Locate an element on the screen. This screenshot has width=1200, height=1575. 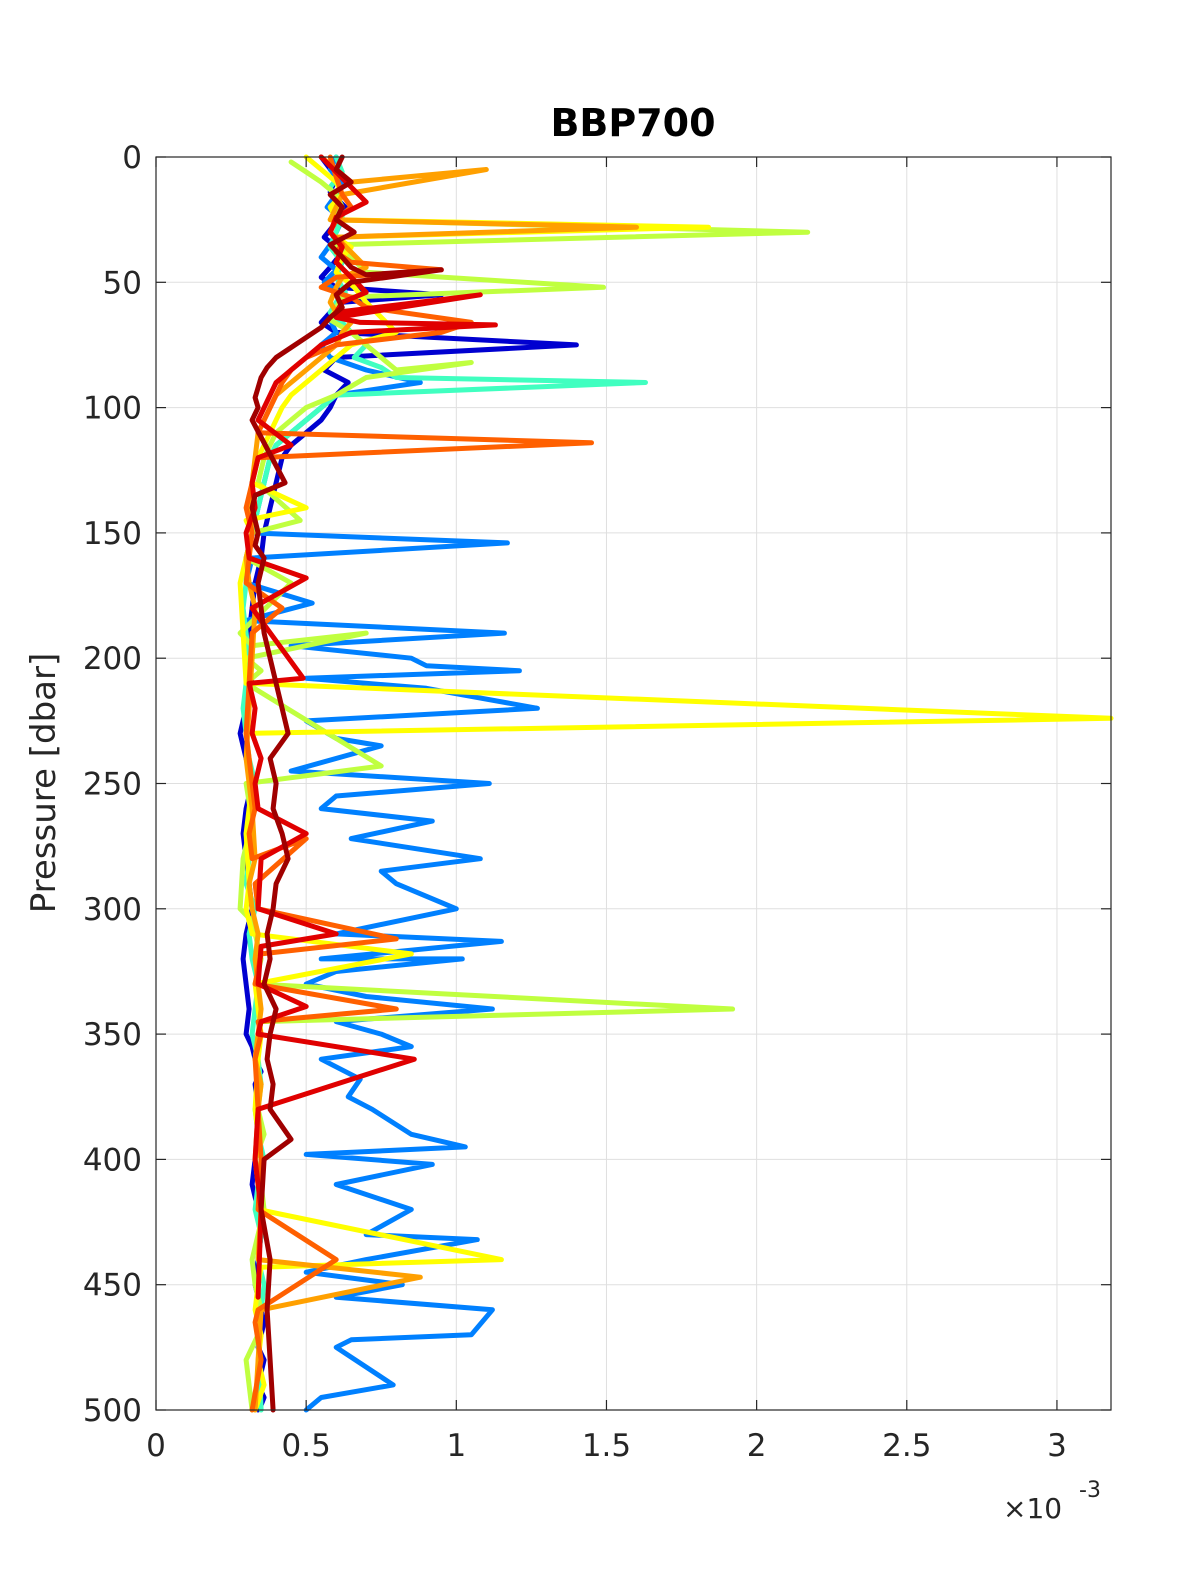
y-tick-label: 100 is located at coordinates (112, 409).